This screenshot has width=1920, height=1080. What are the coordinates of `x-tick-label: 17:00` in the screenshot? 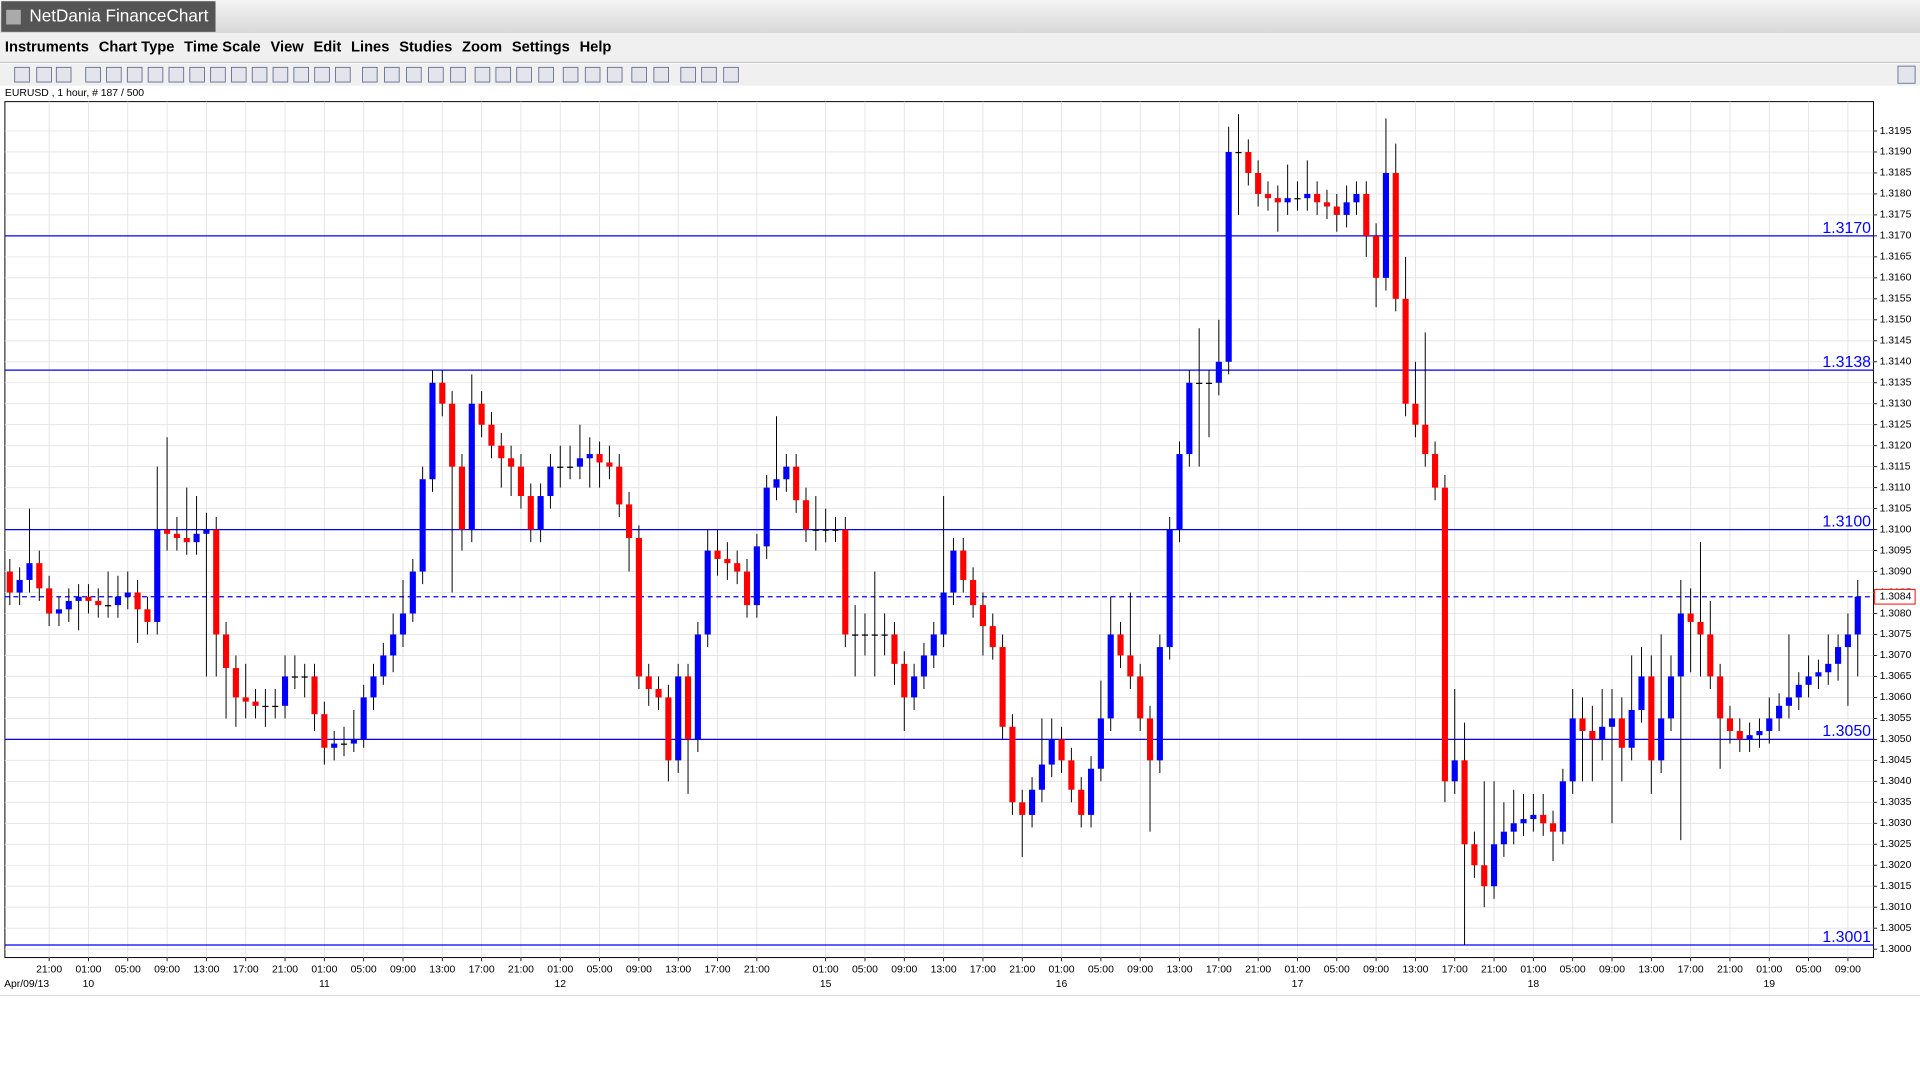 It's located at (1455, 970).